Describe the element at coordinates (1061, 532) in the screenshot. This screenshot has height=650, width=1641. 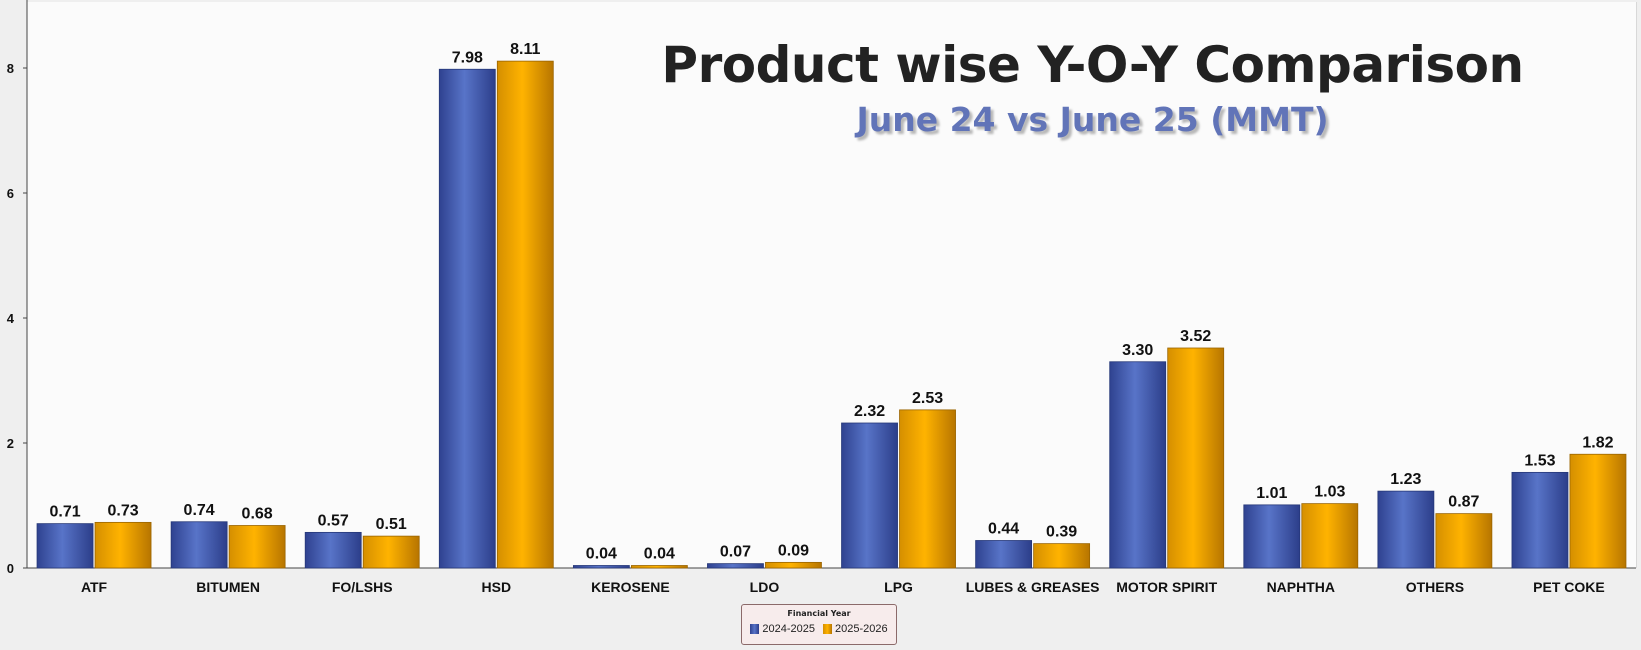
I see `data-label: 0.39` at that location.